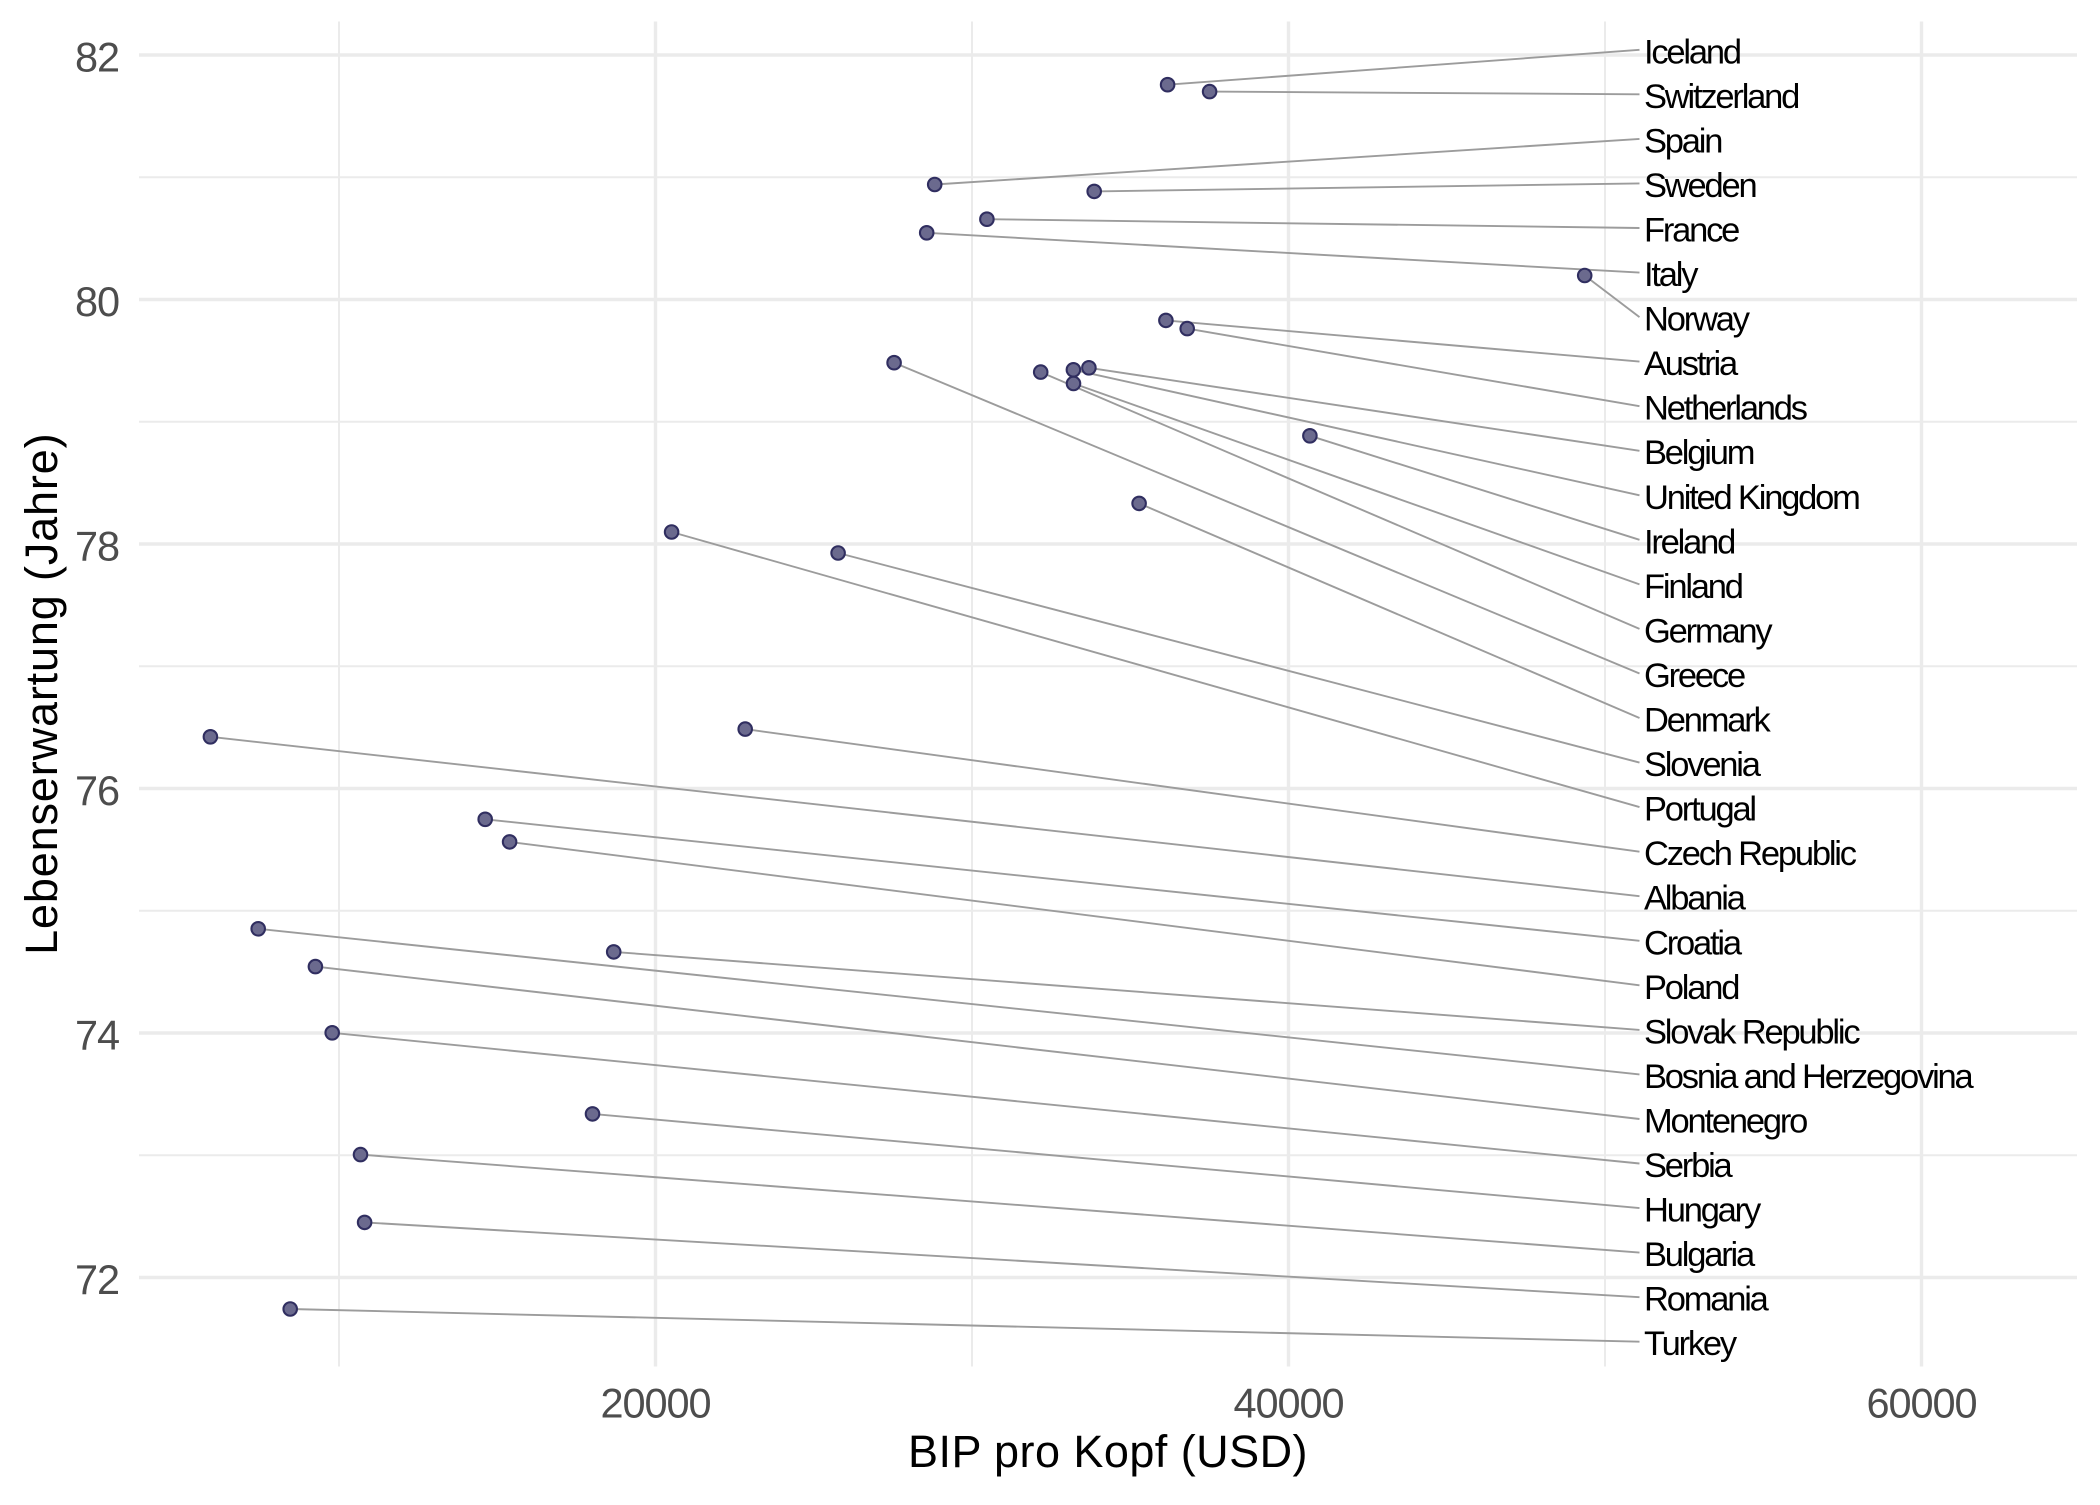 The width and height of the screenshot is (2100, 1505). What do you see at coordinates (1693, 587) in the screenshot?
I see `svg-text: Finland` at bounding box center [1693, 587].